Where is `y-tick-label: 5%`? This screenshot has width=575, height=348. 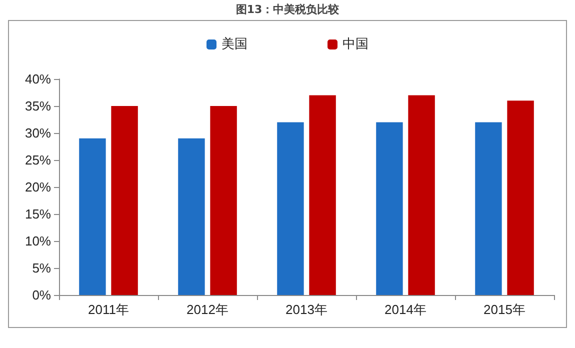 y-tick-label: 5% is located at coordinates (42, 268).